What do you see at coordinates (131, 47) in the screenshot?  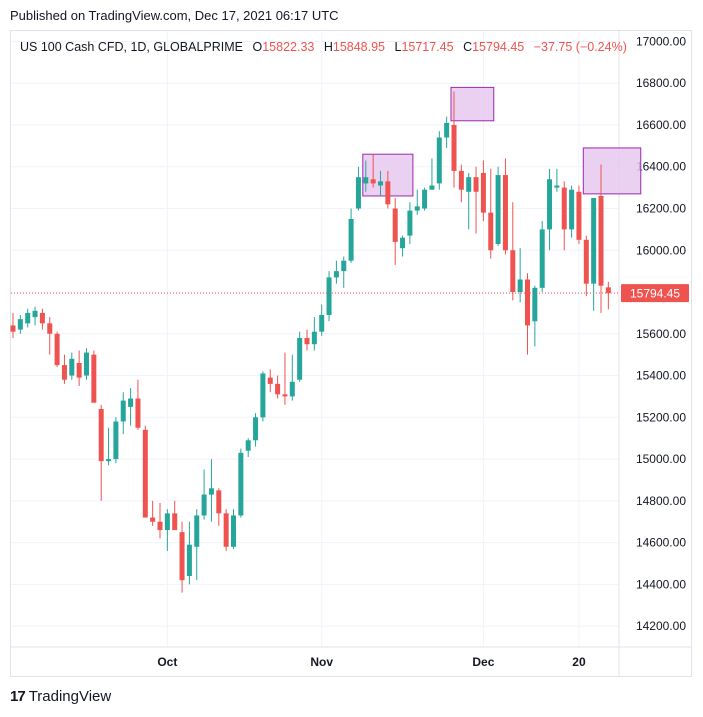 I see `legend-symbol: US 100 Cash CFD, 1D, GLOBALPRIME` at bounding box center [131, 47].